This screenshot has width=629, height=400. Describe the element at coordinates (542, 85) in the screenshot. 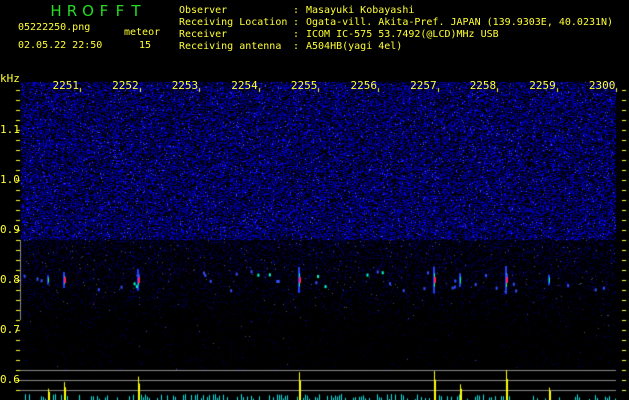

I see `x-tick-label: 2259` at that location.